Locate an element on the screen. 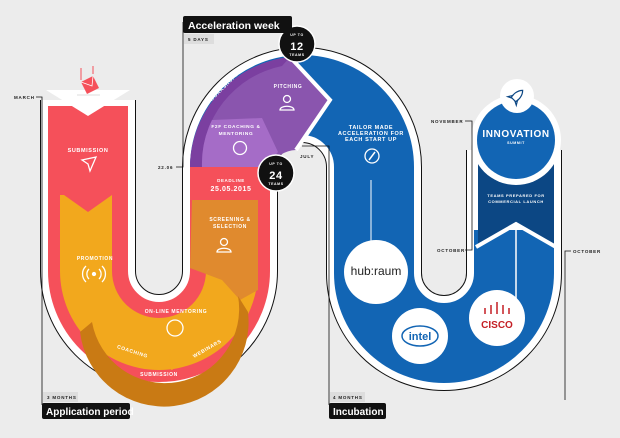 The image size is (620, 438). hubraum-logo-circle is located at coordinates (376, 272).